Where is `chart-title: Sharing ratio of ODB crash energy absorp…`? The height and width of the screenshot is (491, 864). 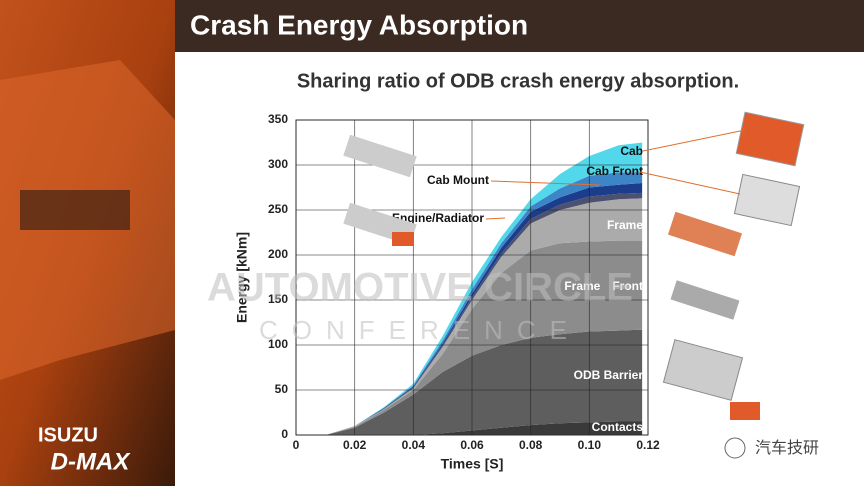 chart-title: Sharing ratio of ODB crash energy absorp… is located at coordinates (518, 81).